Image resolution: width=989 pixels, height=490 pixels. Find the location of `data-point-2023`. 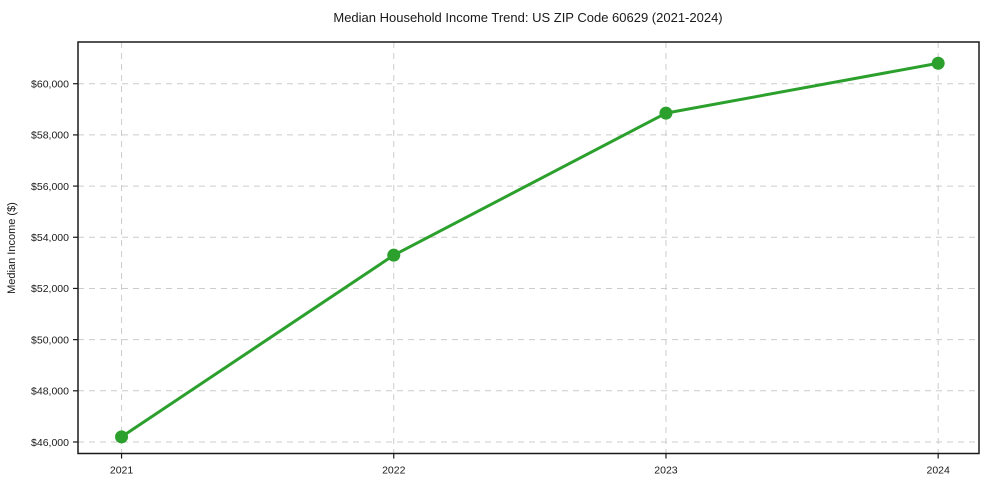

data-point-2023 is located at coordinates (666, 113).